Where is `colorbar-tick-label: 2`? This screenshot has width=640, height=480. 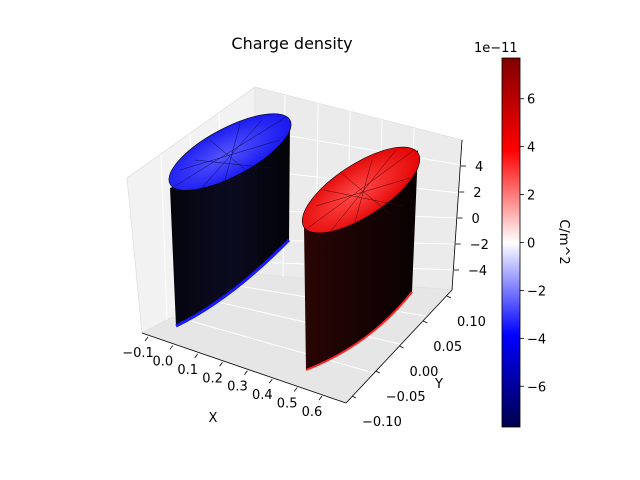
colorbar-tick-label: 2 is located at coordinates (531, 196).